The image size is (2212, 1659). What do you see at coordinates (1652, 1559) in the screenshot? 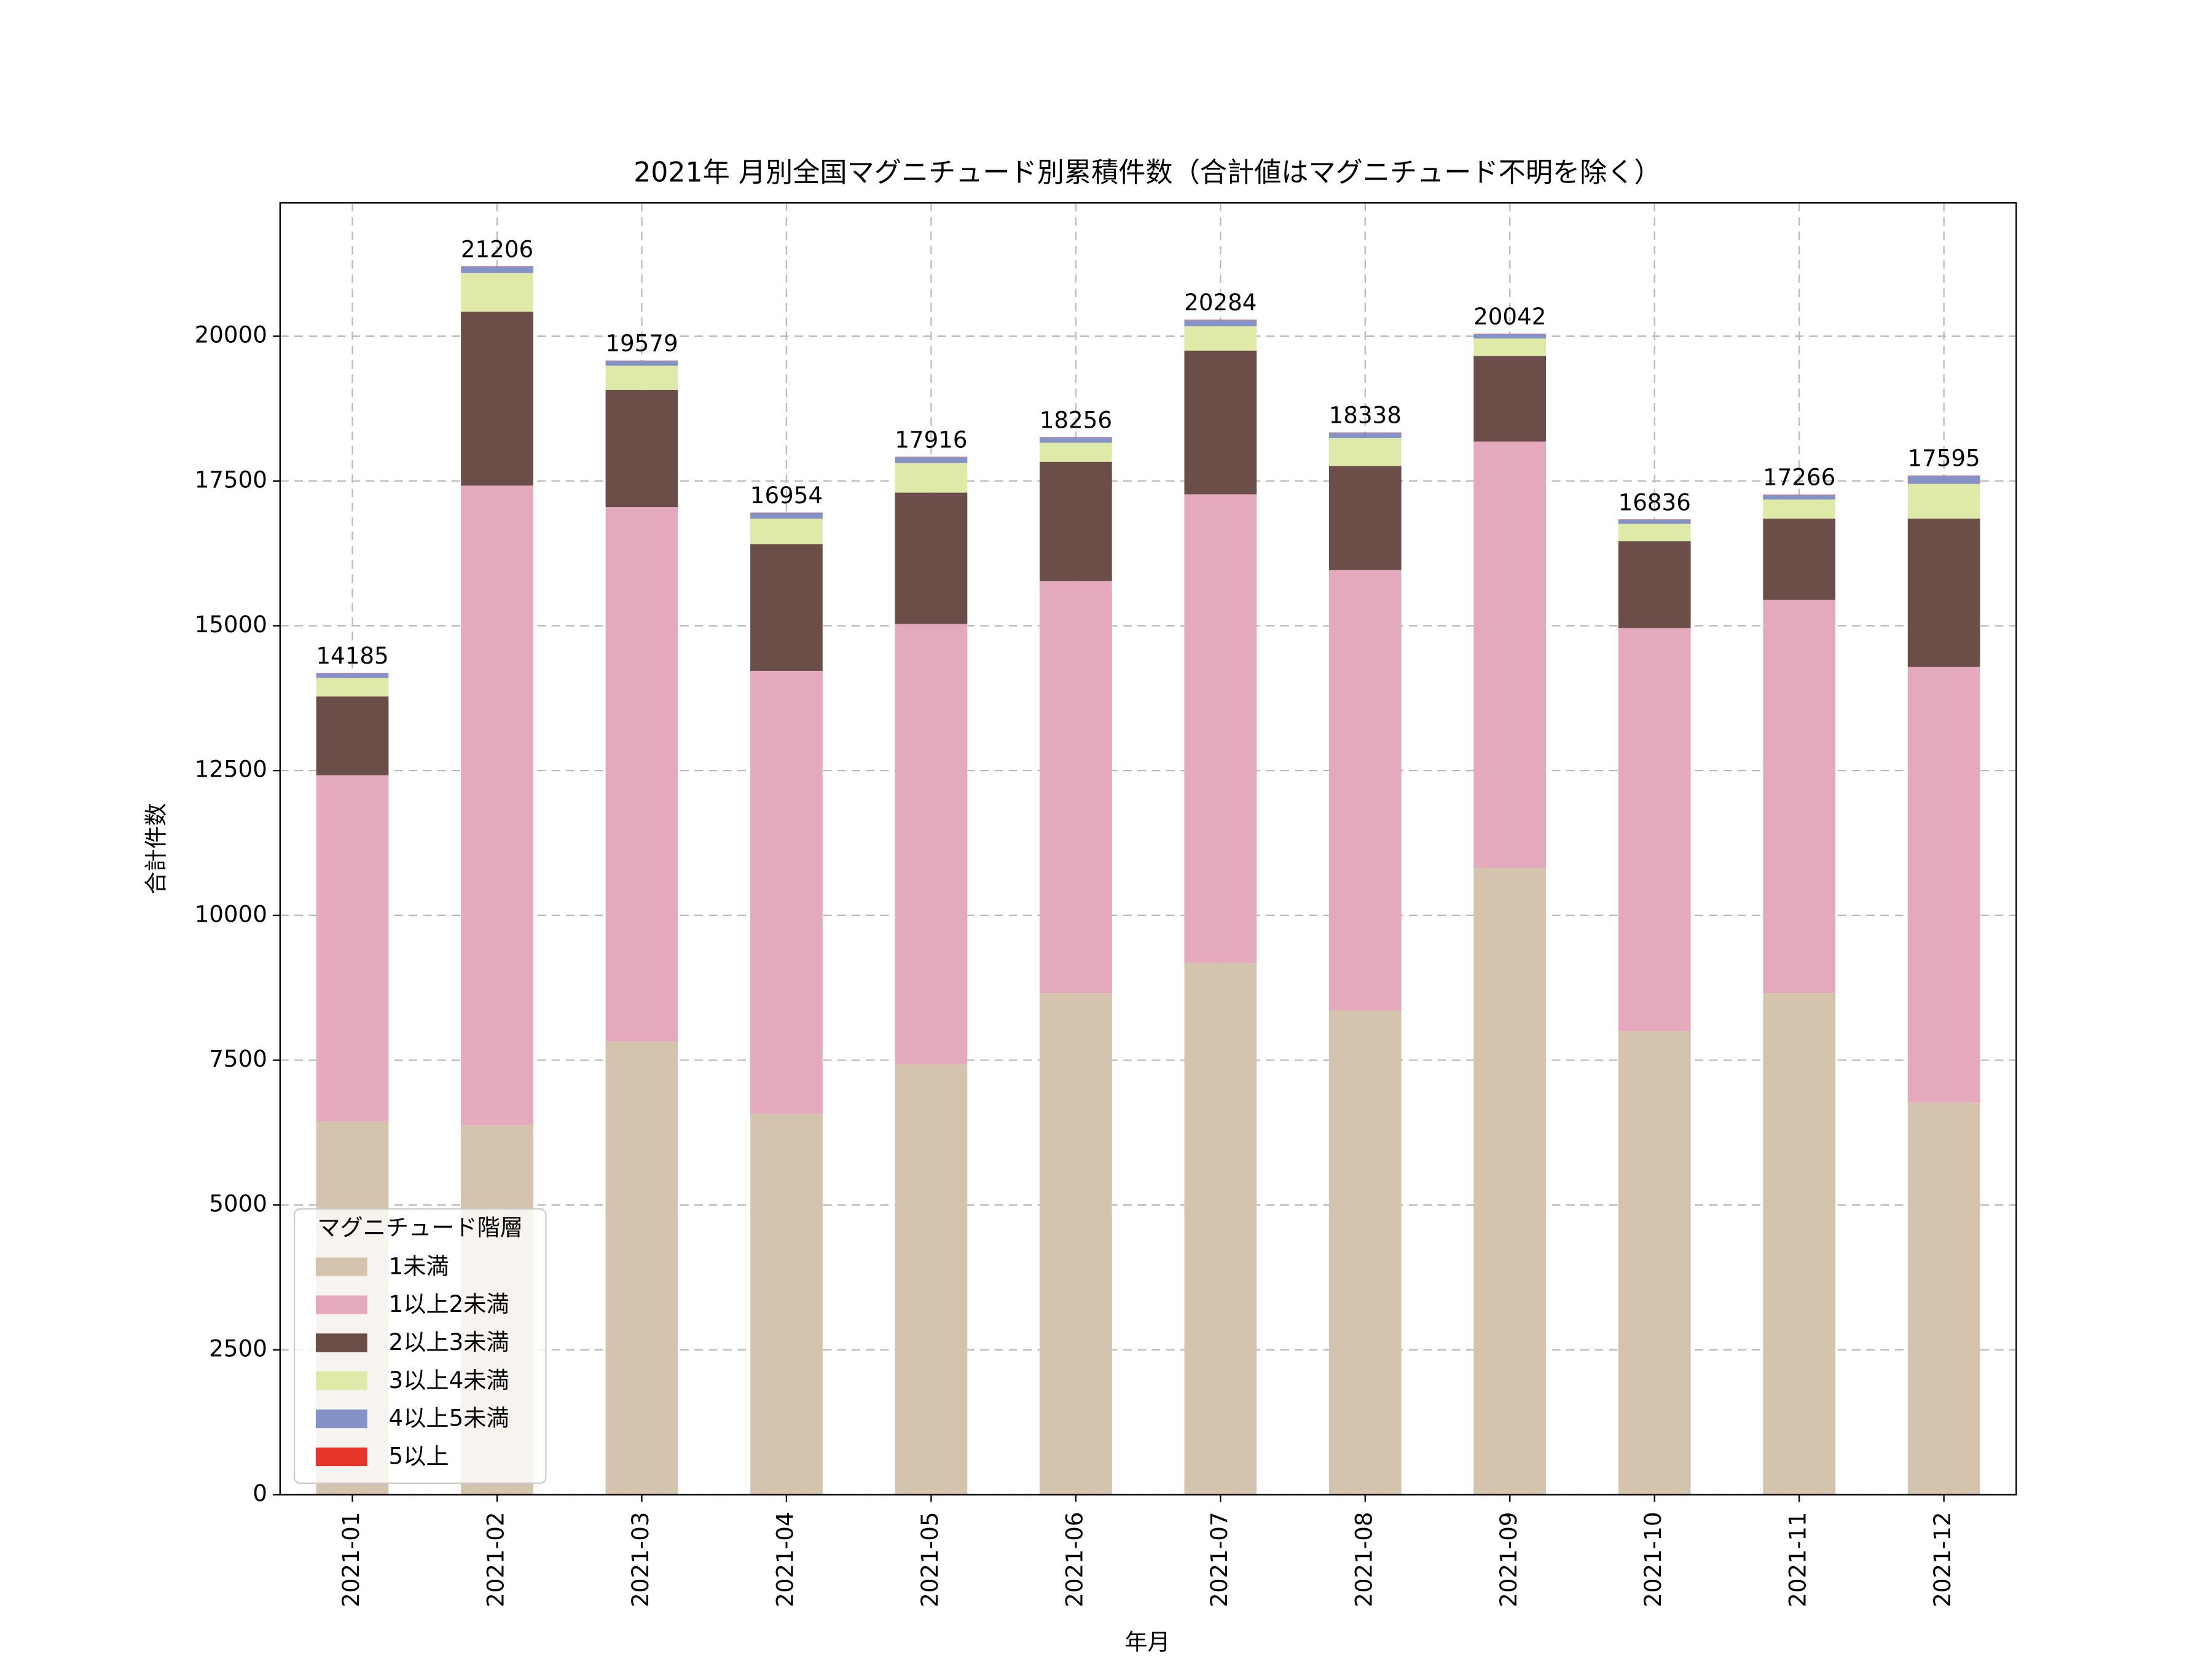
I see `x-tick-label: 2021-10` at bounding box center [1652, 1559].